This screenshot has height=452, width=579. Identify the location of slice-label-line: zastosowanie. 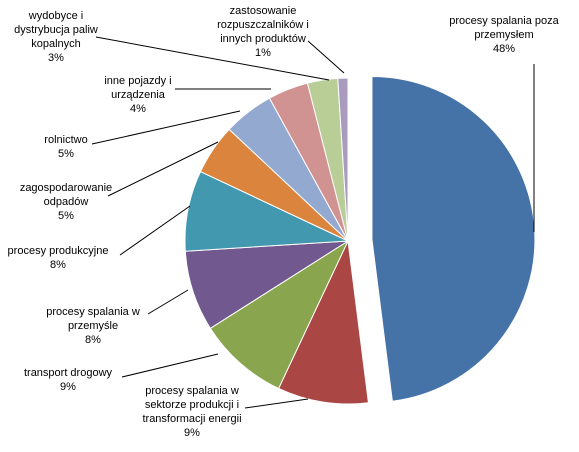
(263, 11).